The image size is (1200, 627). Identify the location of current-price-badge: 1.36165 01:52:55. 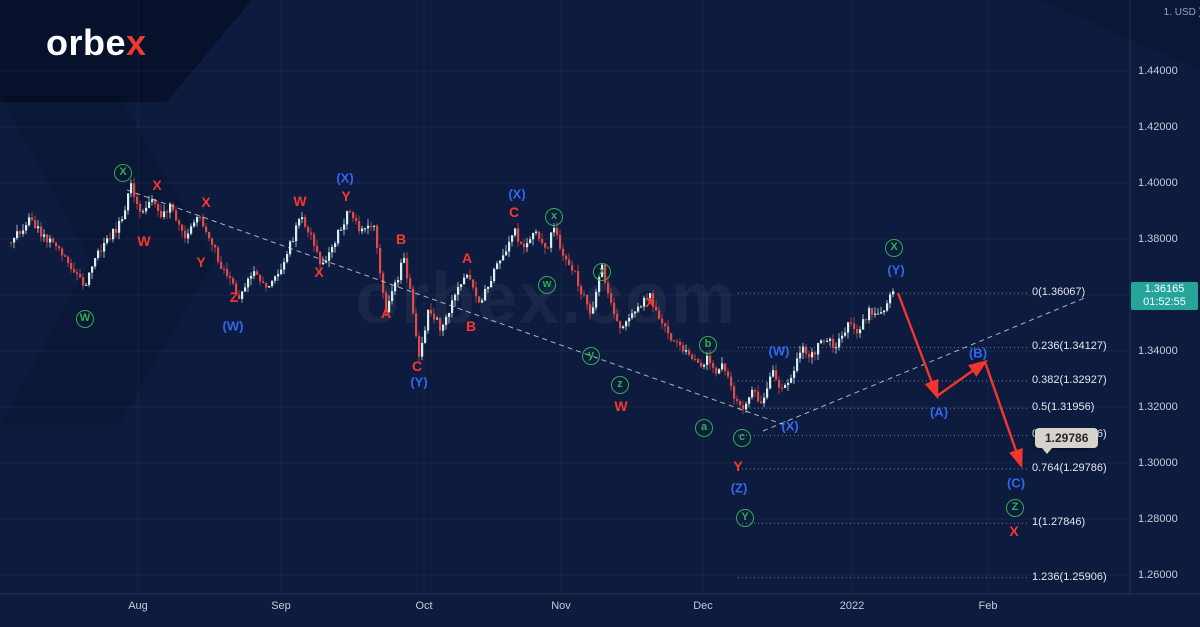
(1164, 296).